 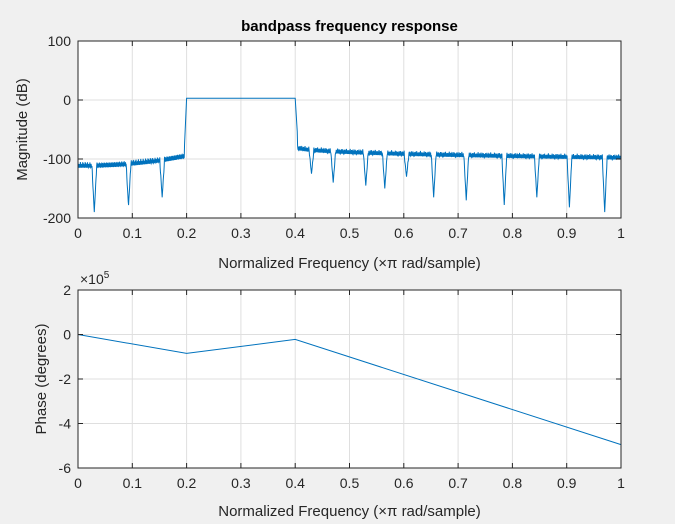 What do you see at coordinates (65, 379) in the screenshot?
I see `y-tick-label: -2` at bounding box center [65, 379].